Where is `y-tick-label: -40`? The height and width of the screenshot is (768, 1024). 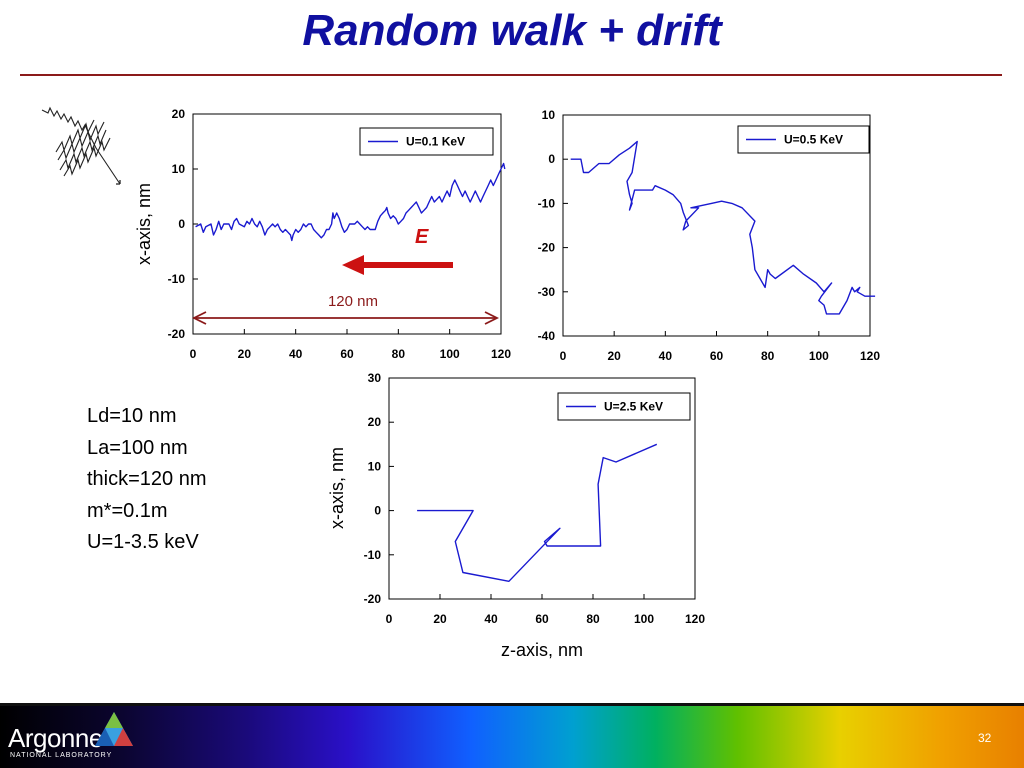
y-tick-label: -40 is located at coordinates (547, 336).